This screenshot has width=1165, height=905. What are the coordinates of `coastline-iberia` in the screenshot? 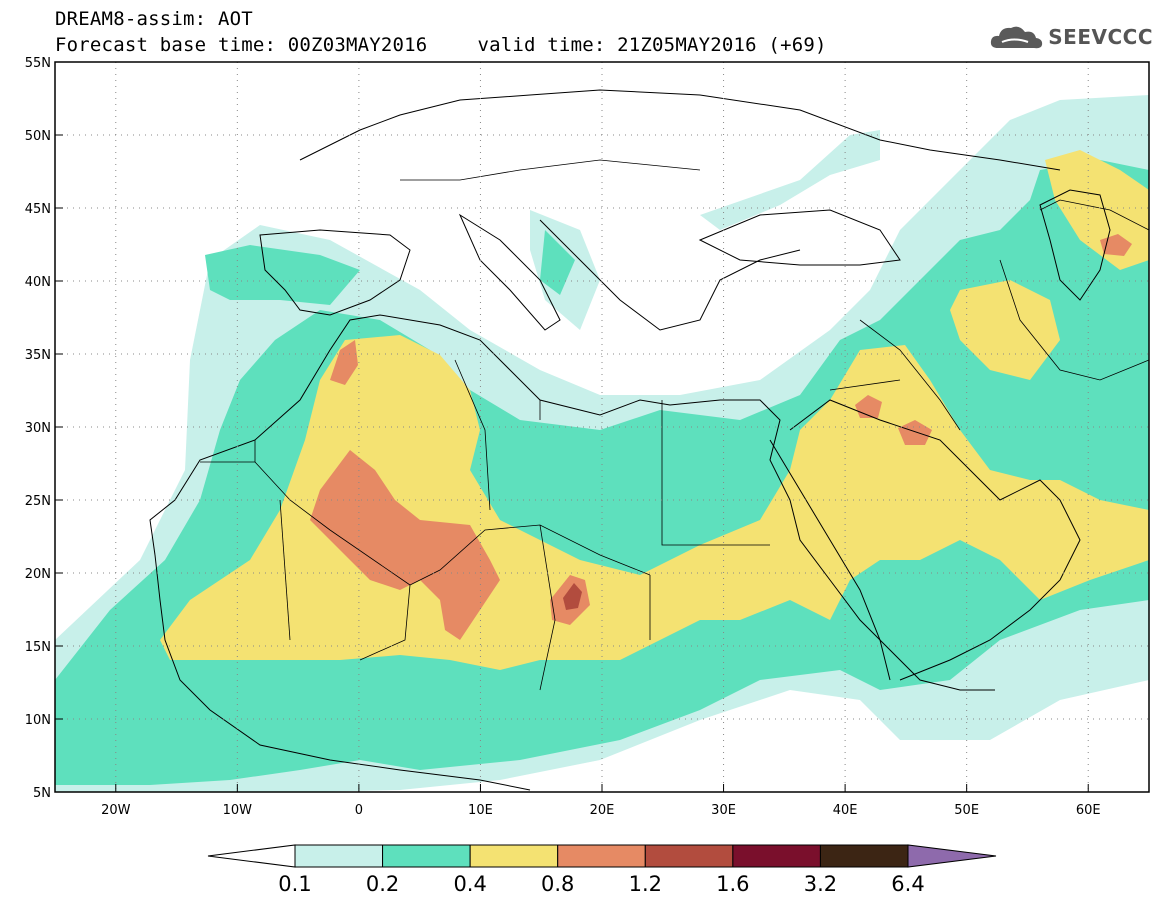 It's located at (335, 272).